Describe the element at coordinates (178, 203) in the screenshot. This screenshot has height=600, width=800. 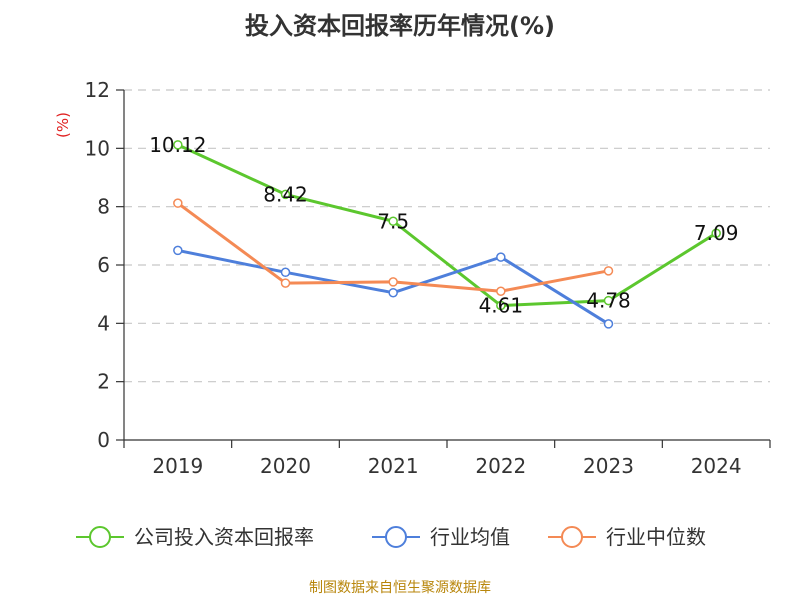
I see `point-2-2019` at that location.